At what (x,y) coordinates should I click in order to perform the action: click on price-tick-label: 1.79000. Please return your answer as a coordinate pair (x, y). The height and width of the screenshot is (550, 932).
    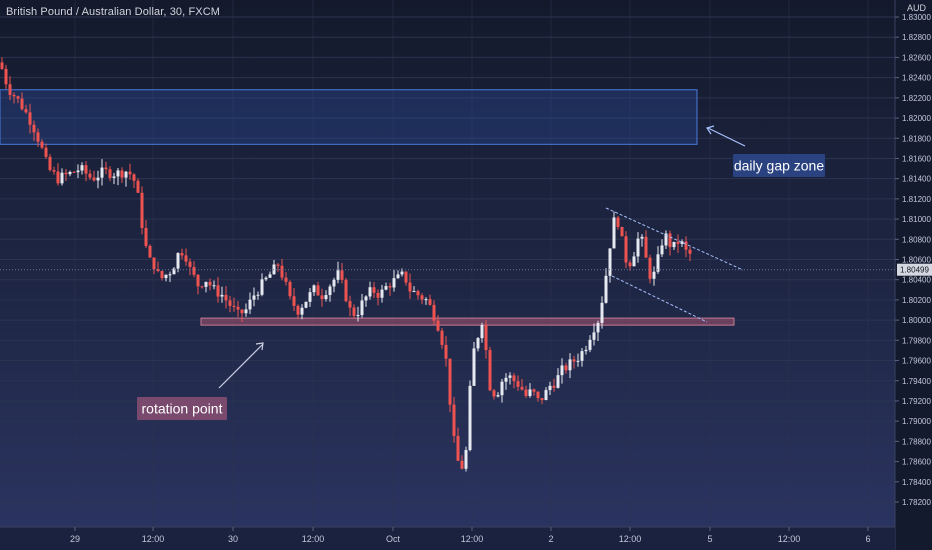
    Looking at the image, I should click on (916, 421).